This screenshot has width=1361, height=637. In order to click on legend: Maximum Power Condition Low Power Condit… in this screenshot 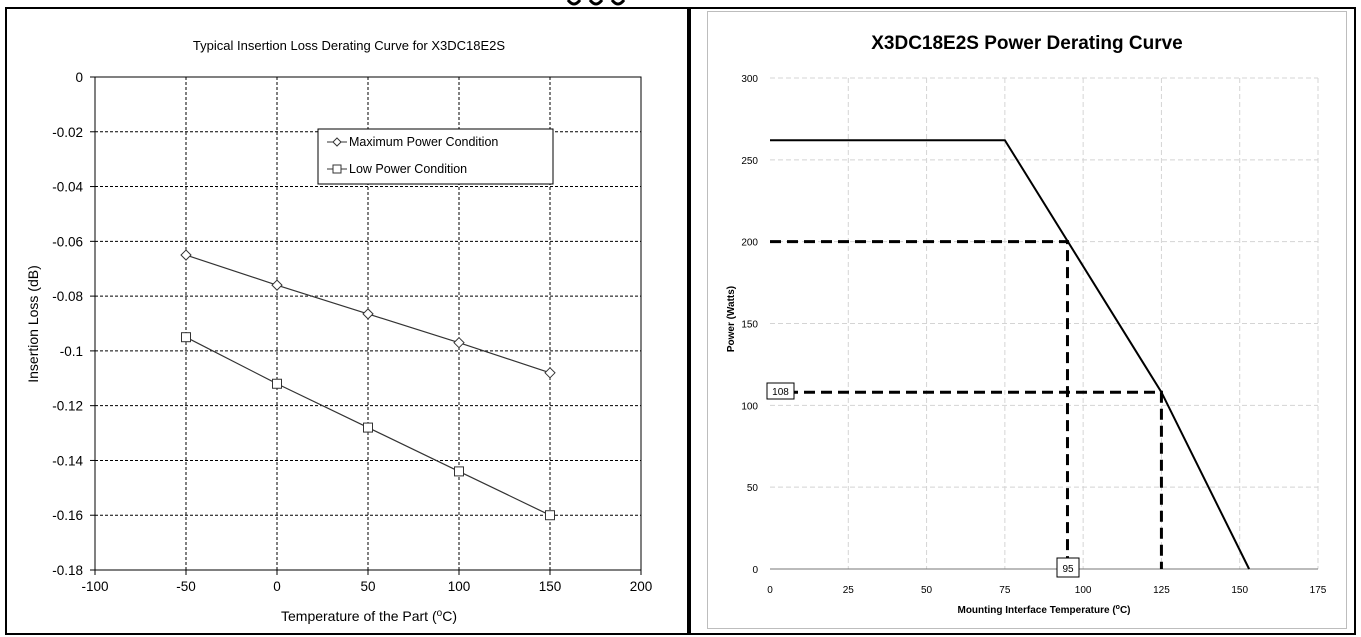, I will do `click(435, 156)`.